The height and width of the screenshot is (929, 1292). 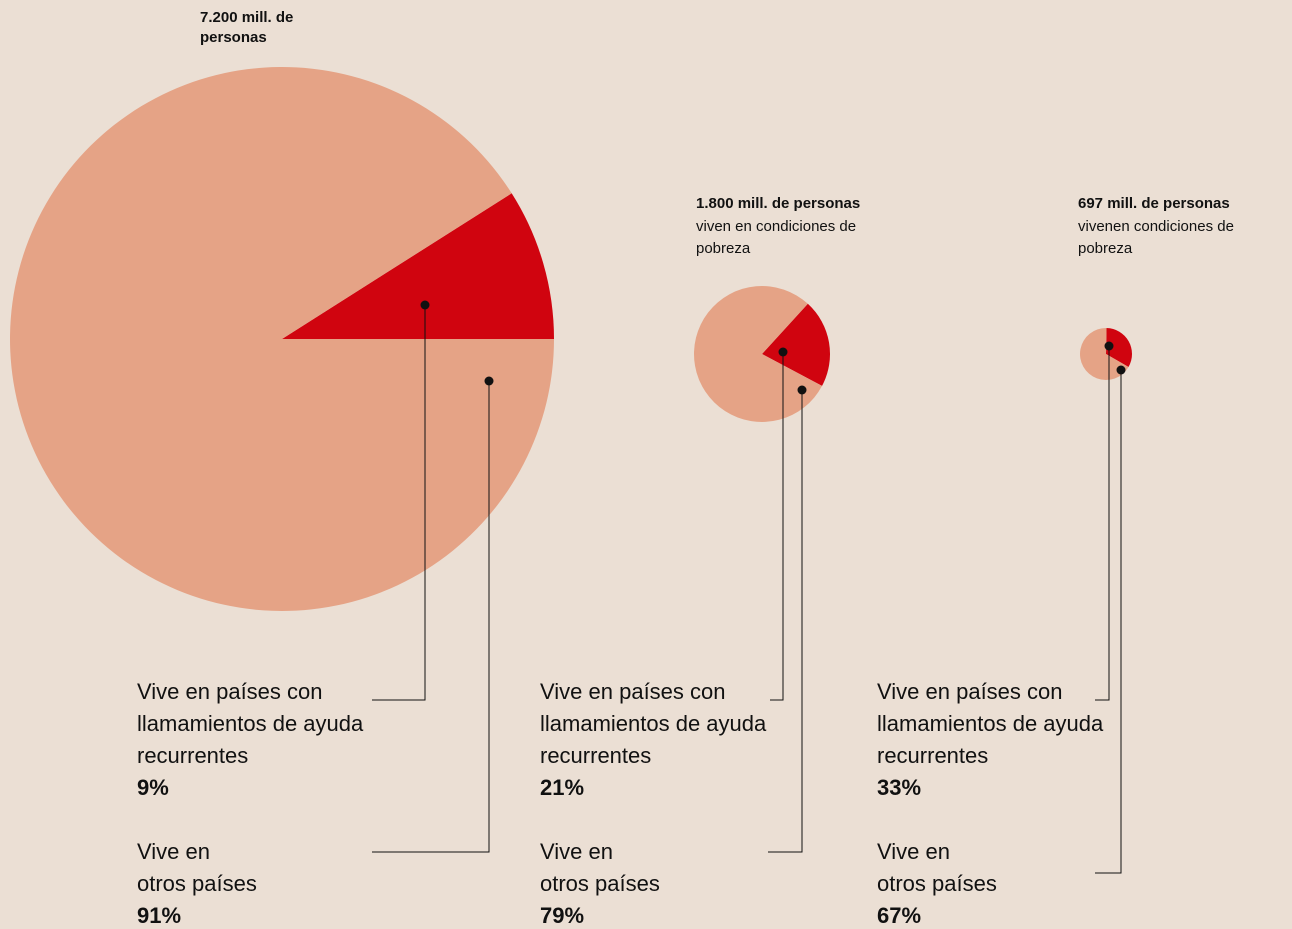 I want to click on pie-subtitle: viven en condiciones de pobreza, so click(x=776, y=237).